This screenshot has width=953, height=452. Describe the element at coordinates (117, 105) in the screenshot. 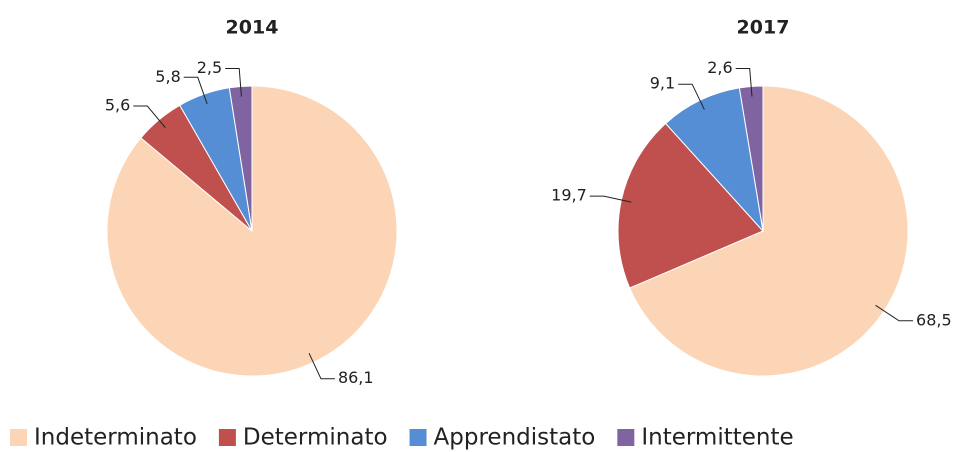

I see `data-label: 5,6` at that location.